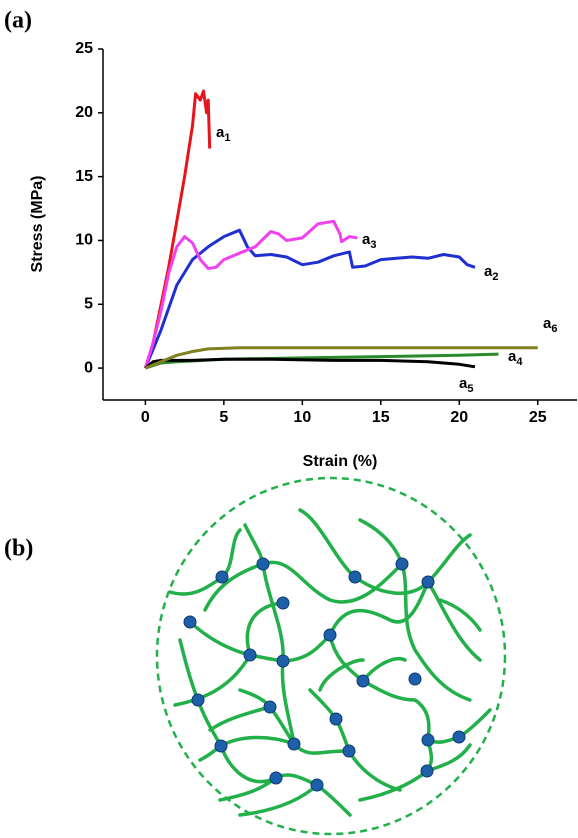  Describe the element at coordinates (459, 417) in the screenshot. I see `x-tick-label: 20` at that location.